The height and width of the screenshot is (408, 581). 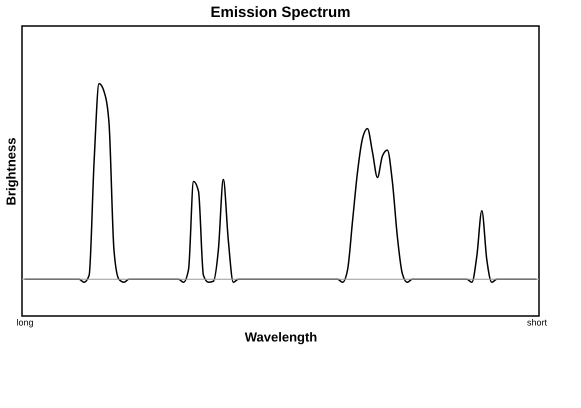 I want to click on x-tick-label: long, so click(x=25, y=323).